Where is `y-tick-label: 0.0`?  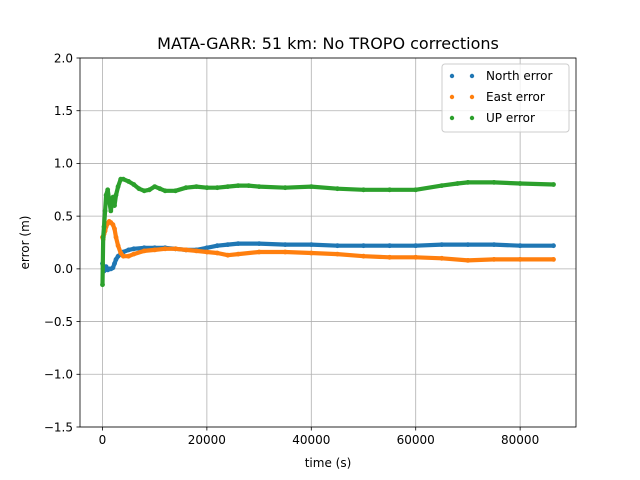 y-tick-label: 0.0 is located at coordinates (63, 269).